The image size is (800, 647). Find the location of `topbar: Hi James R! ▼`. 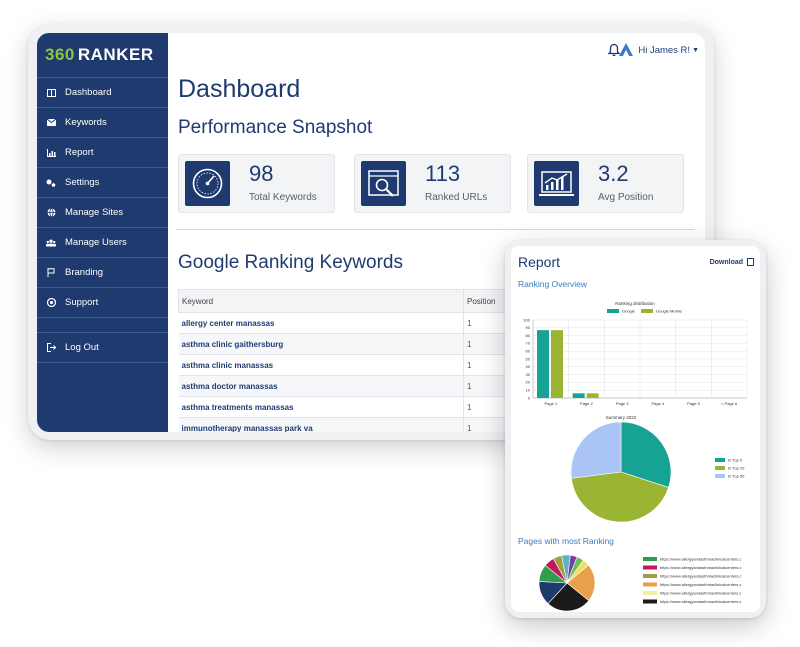

topbar: Hi James R! ▼ is located at coordinates (436, 51).